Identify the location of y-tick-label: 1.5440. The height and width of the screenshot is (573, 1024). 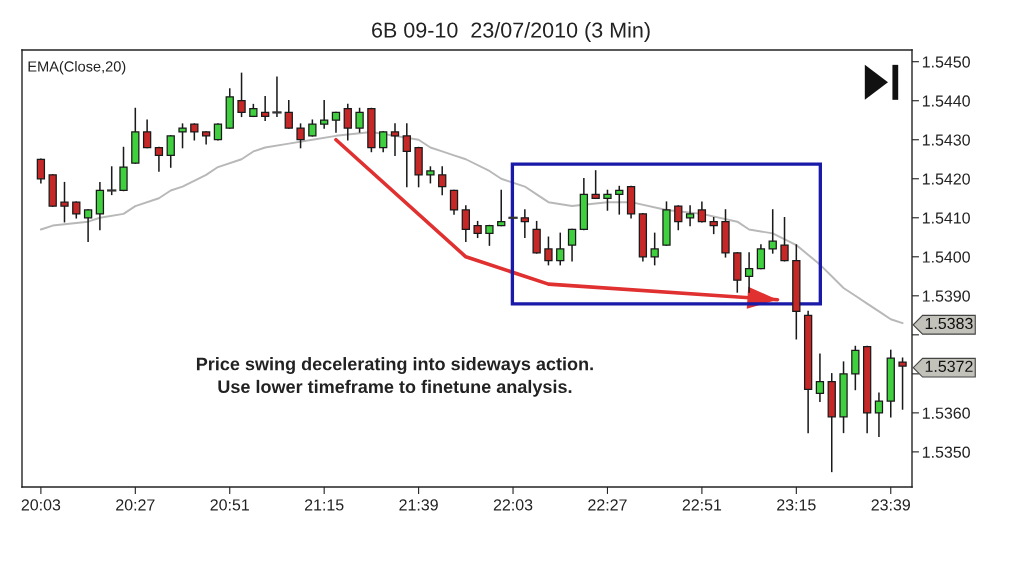
(946, 101).